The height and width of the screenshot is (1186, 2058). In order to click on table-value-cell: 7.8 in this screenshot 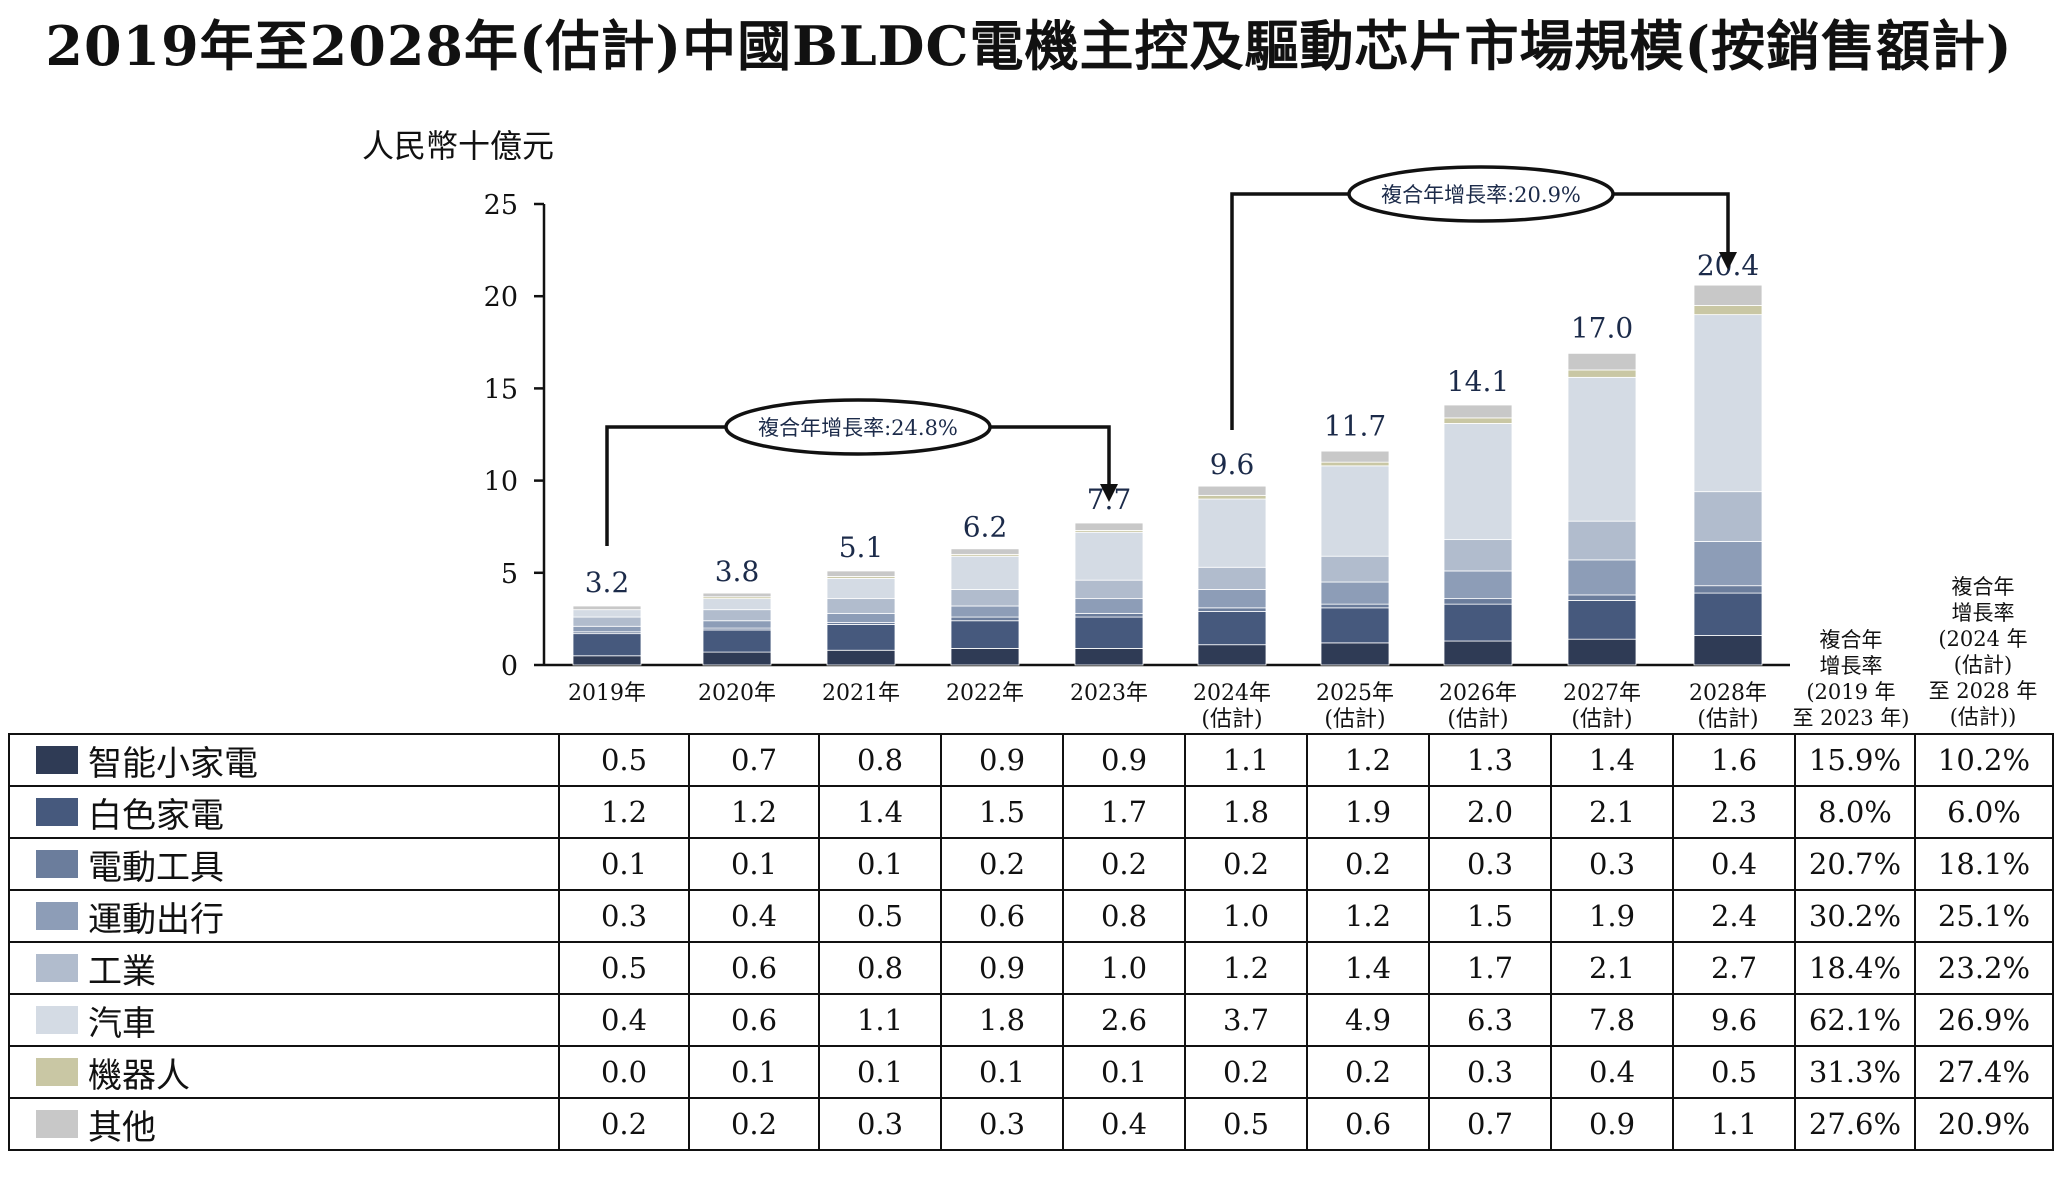, I will do `click(1612, 1020)`.